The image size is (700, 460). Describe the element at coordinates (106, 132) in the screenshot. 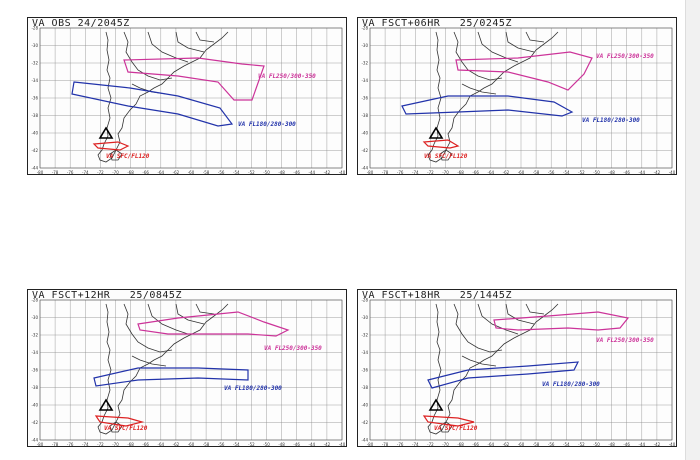

I see `volcano-icon` at that location.